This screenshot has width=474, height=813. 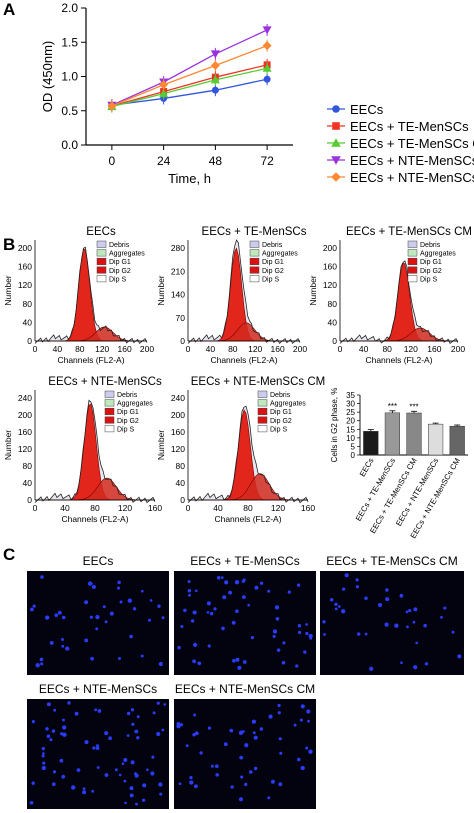 I want to click on x-tick-label: 80, so click(x=387, y=349).